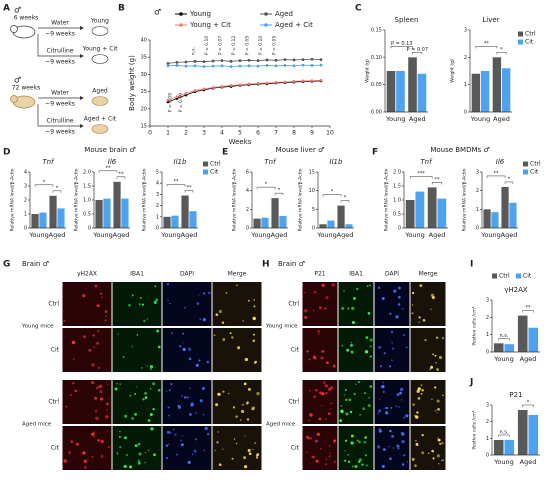  What do you see at coordinates (87, 274) in the screenshot?
I see `channel-label: γH2AX` at bounding box center [87, 274].